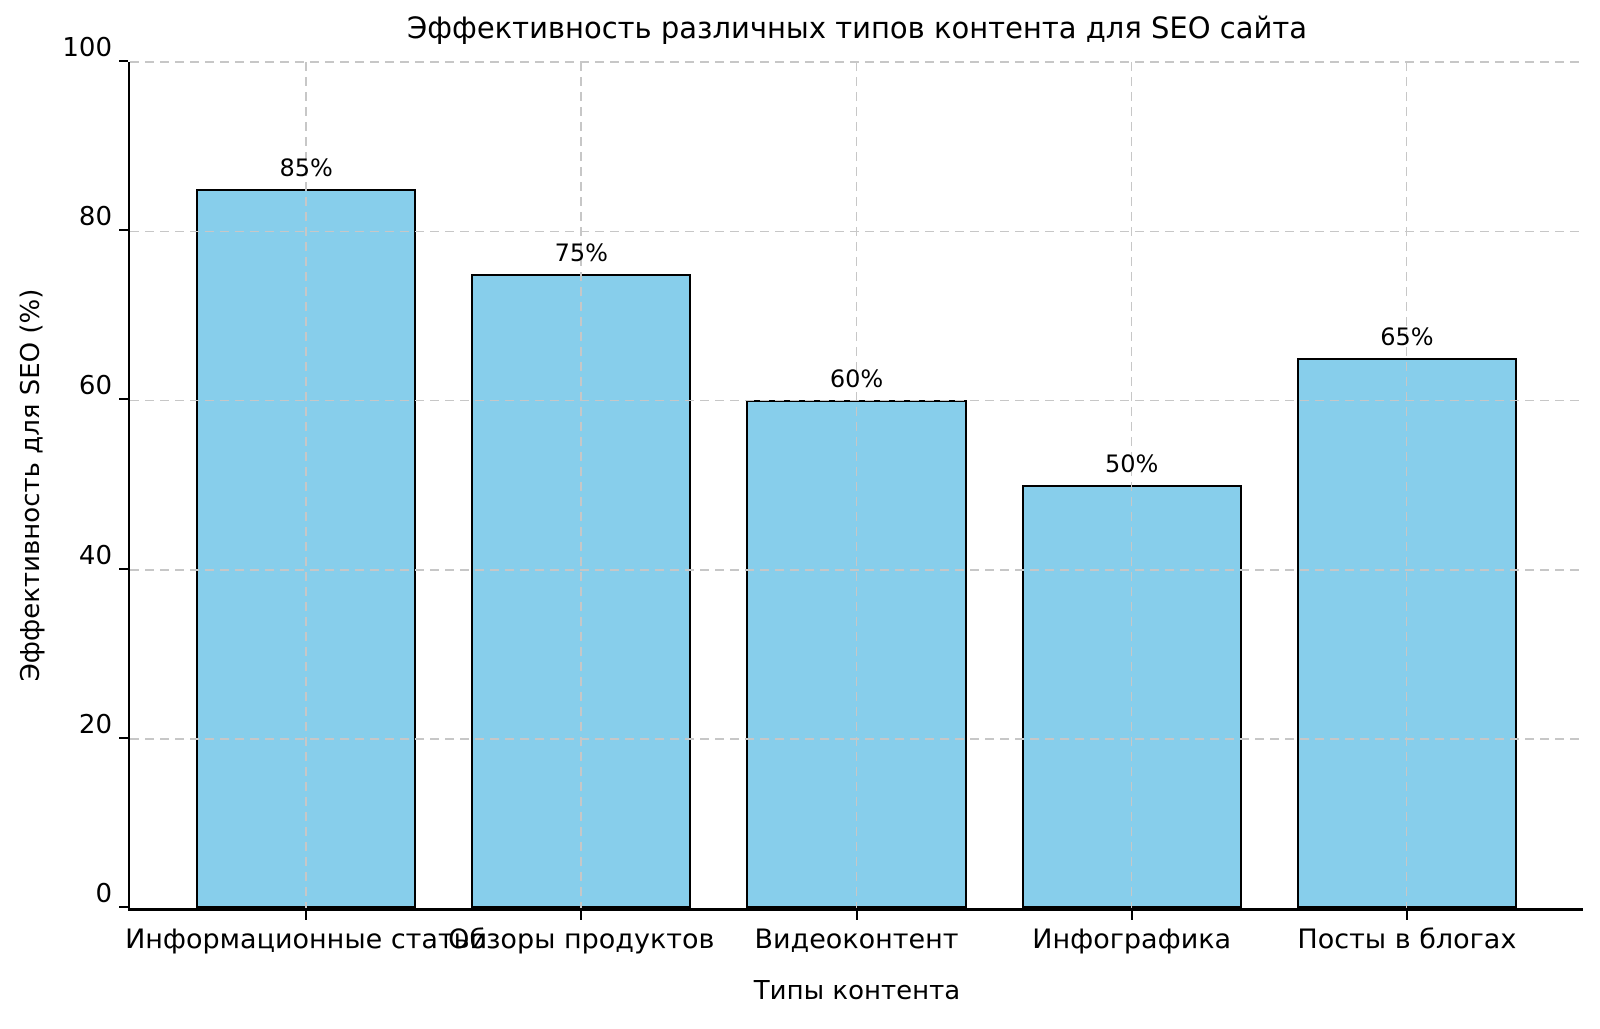  Describe the element at coordinates (1132, 939) in the screenshot. I see `x-tick-label: Инфографика` at that location.